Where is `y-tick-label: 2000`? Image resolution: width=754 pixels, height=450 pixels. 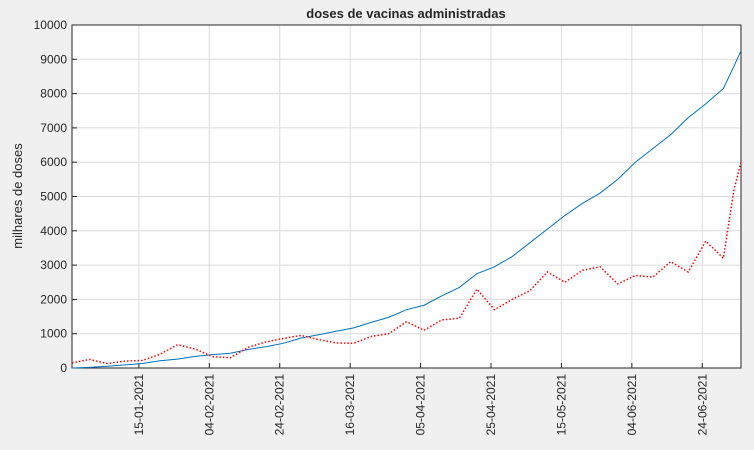 y-tick-label: 2000 is located at coordinates (53, 299).